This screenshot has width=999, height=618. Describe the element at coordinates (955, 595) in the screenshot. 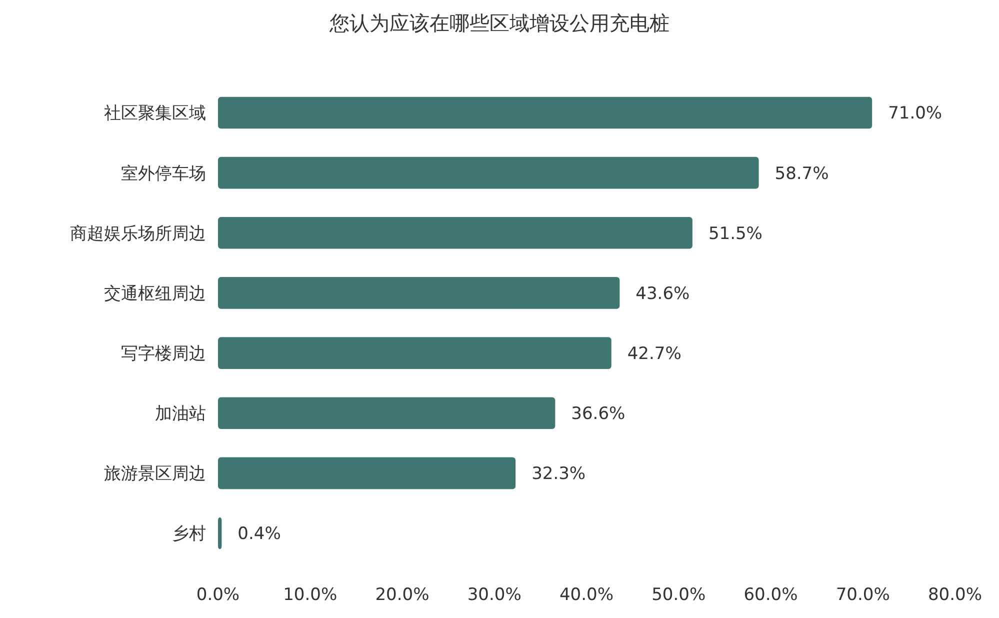

I see `x-tick-label: 80.0%` at that location.